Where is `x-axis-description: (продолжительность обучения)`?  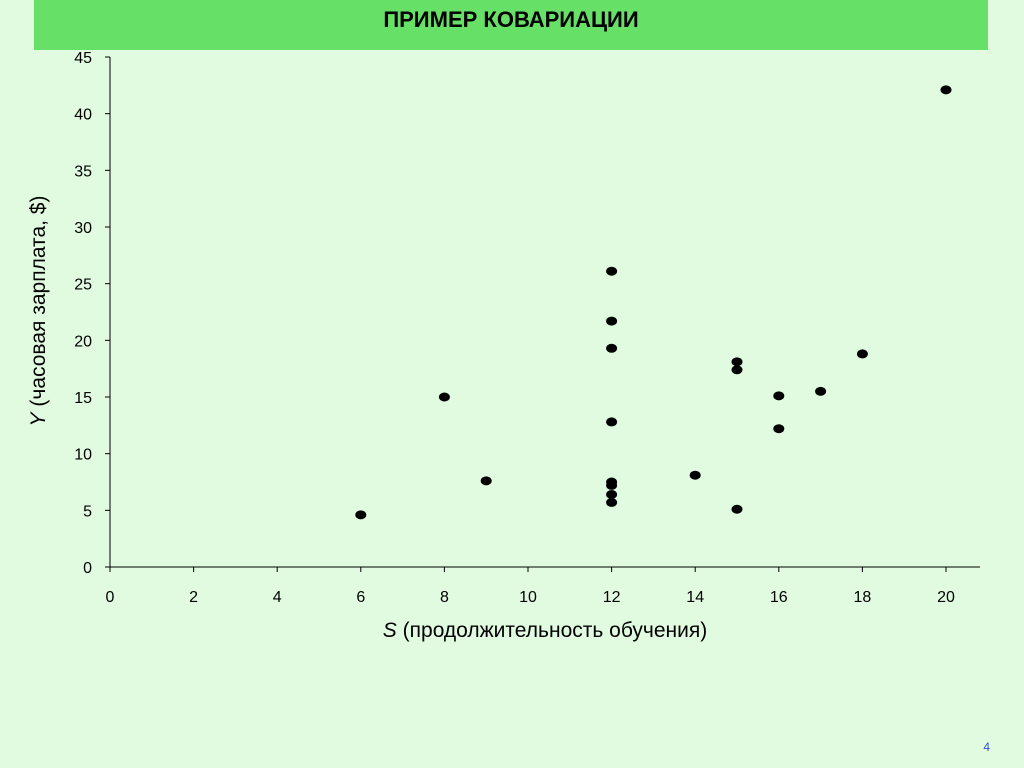 x-axis-description: (продолжительность обучения) is located at coordinates (552, 630).